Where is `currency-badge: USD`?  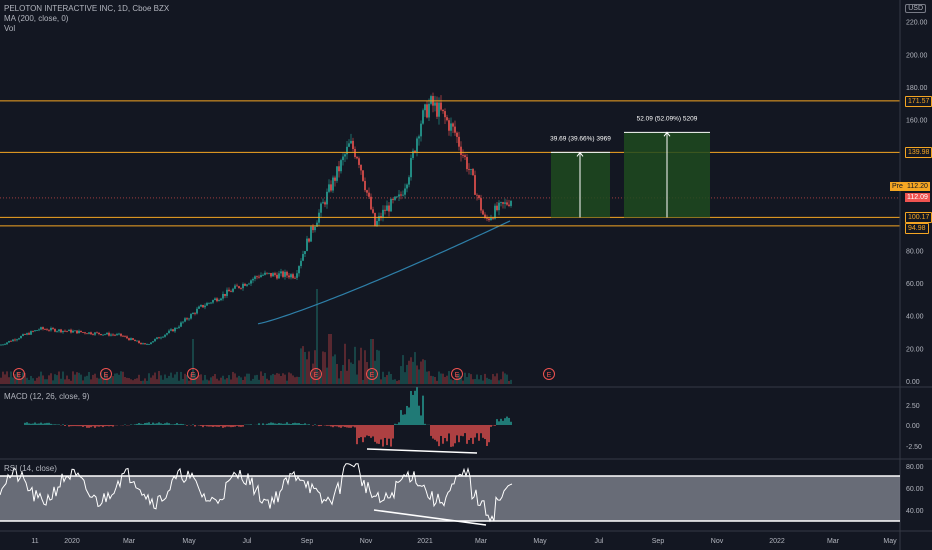
currency-badge: USD is located at coordinates (915, 8).